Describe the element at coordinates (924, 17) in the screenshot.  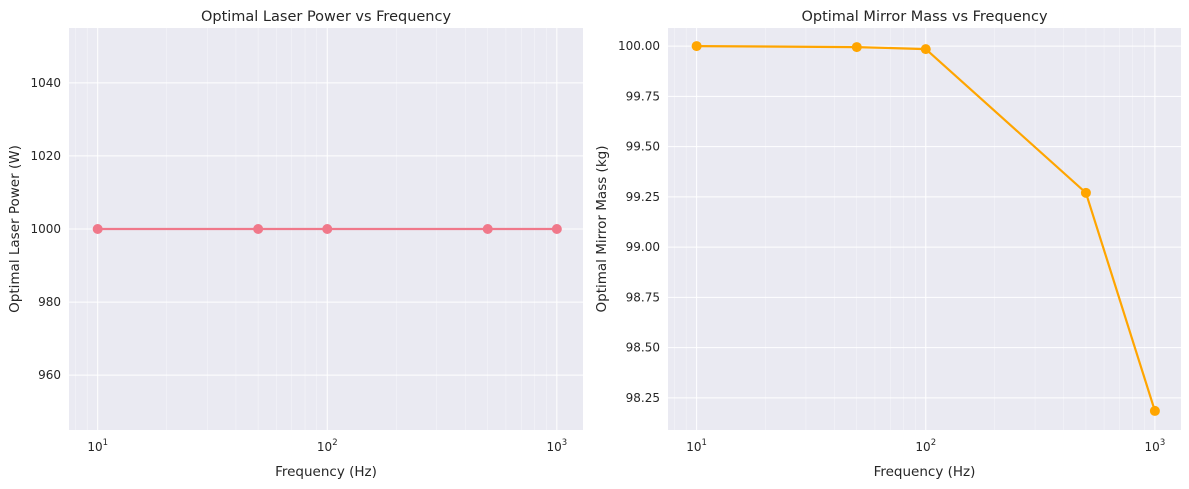
I see `chart-title: Optimal Mirror Mass vs Frequency` at that location.